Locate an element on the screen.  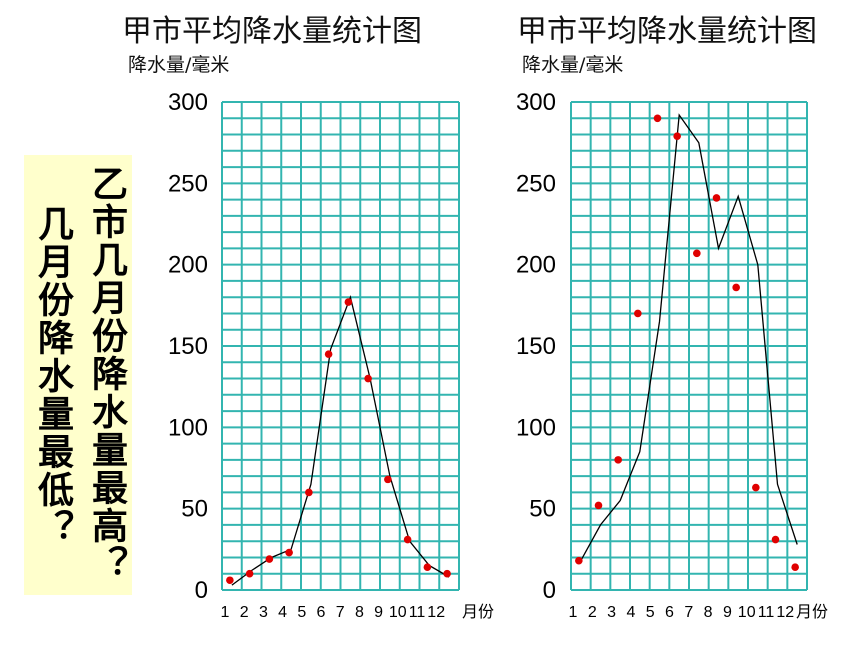
chart2-y-tick-label: 0 is located at coordinates (549, 590).